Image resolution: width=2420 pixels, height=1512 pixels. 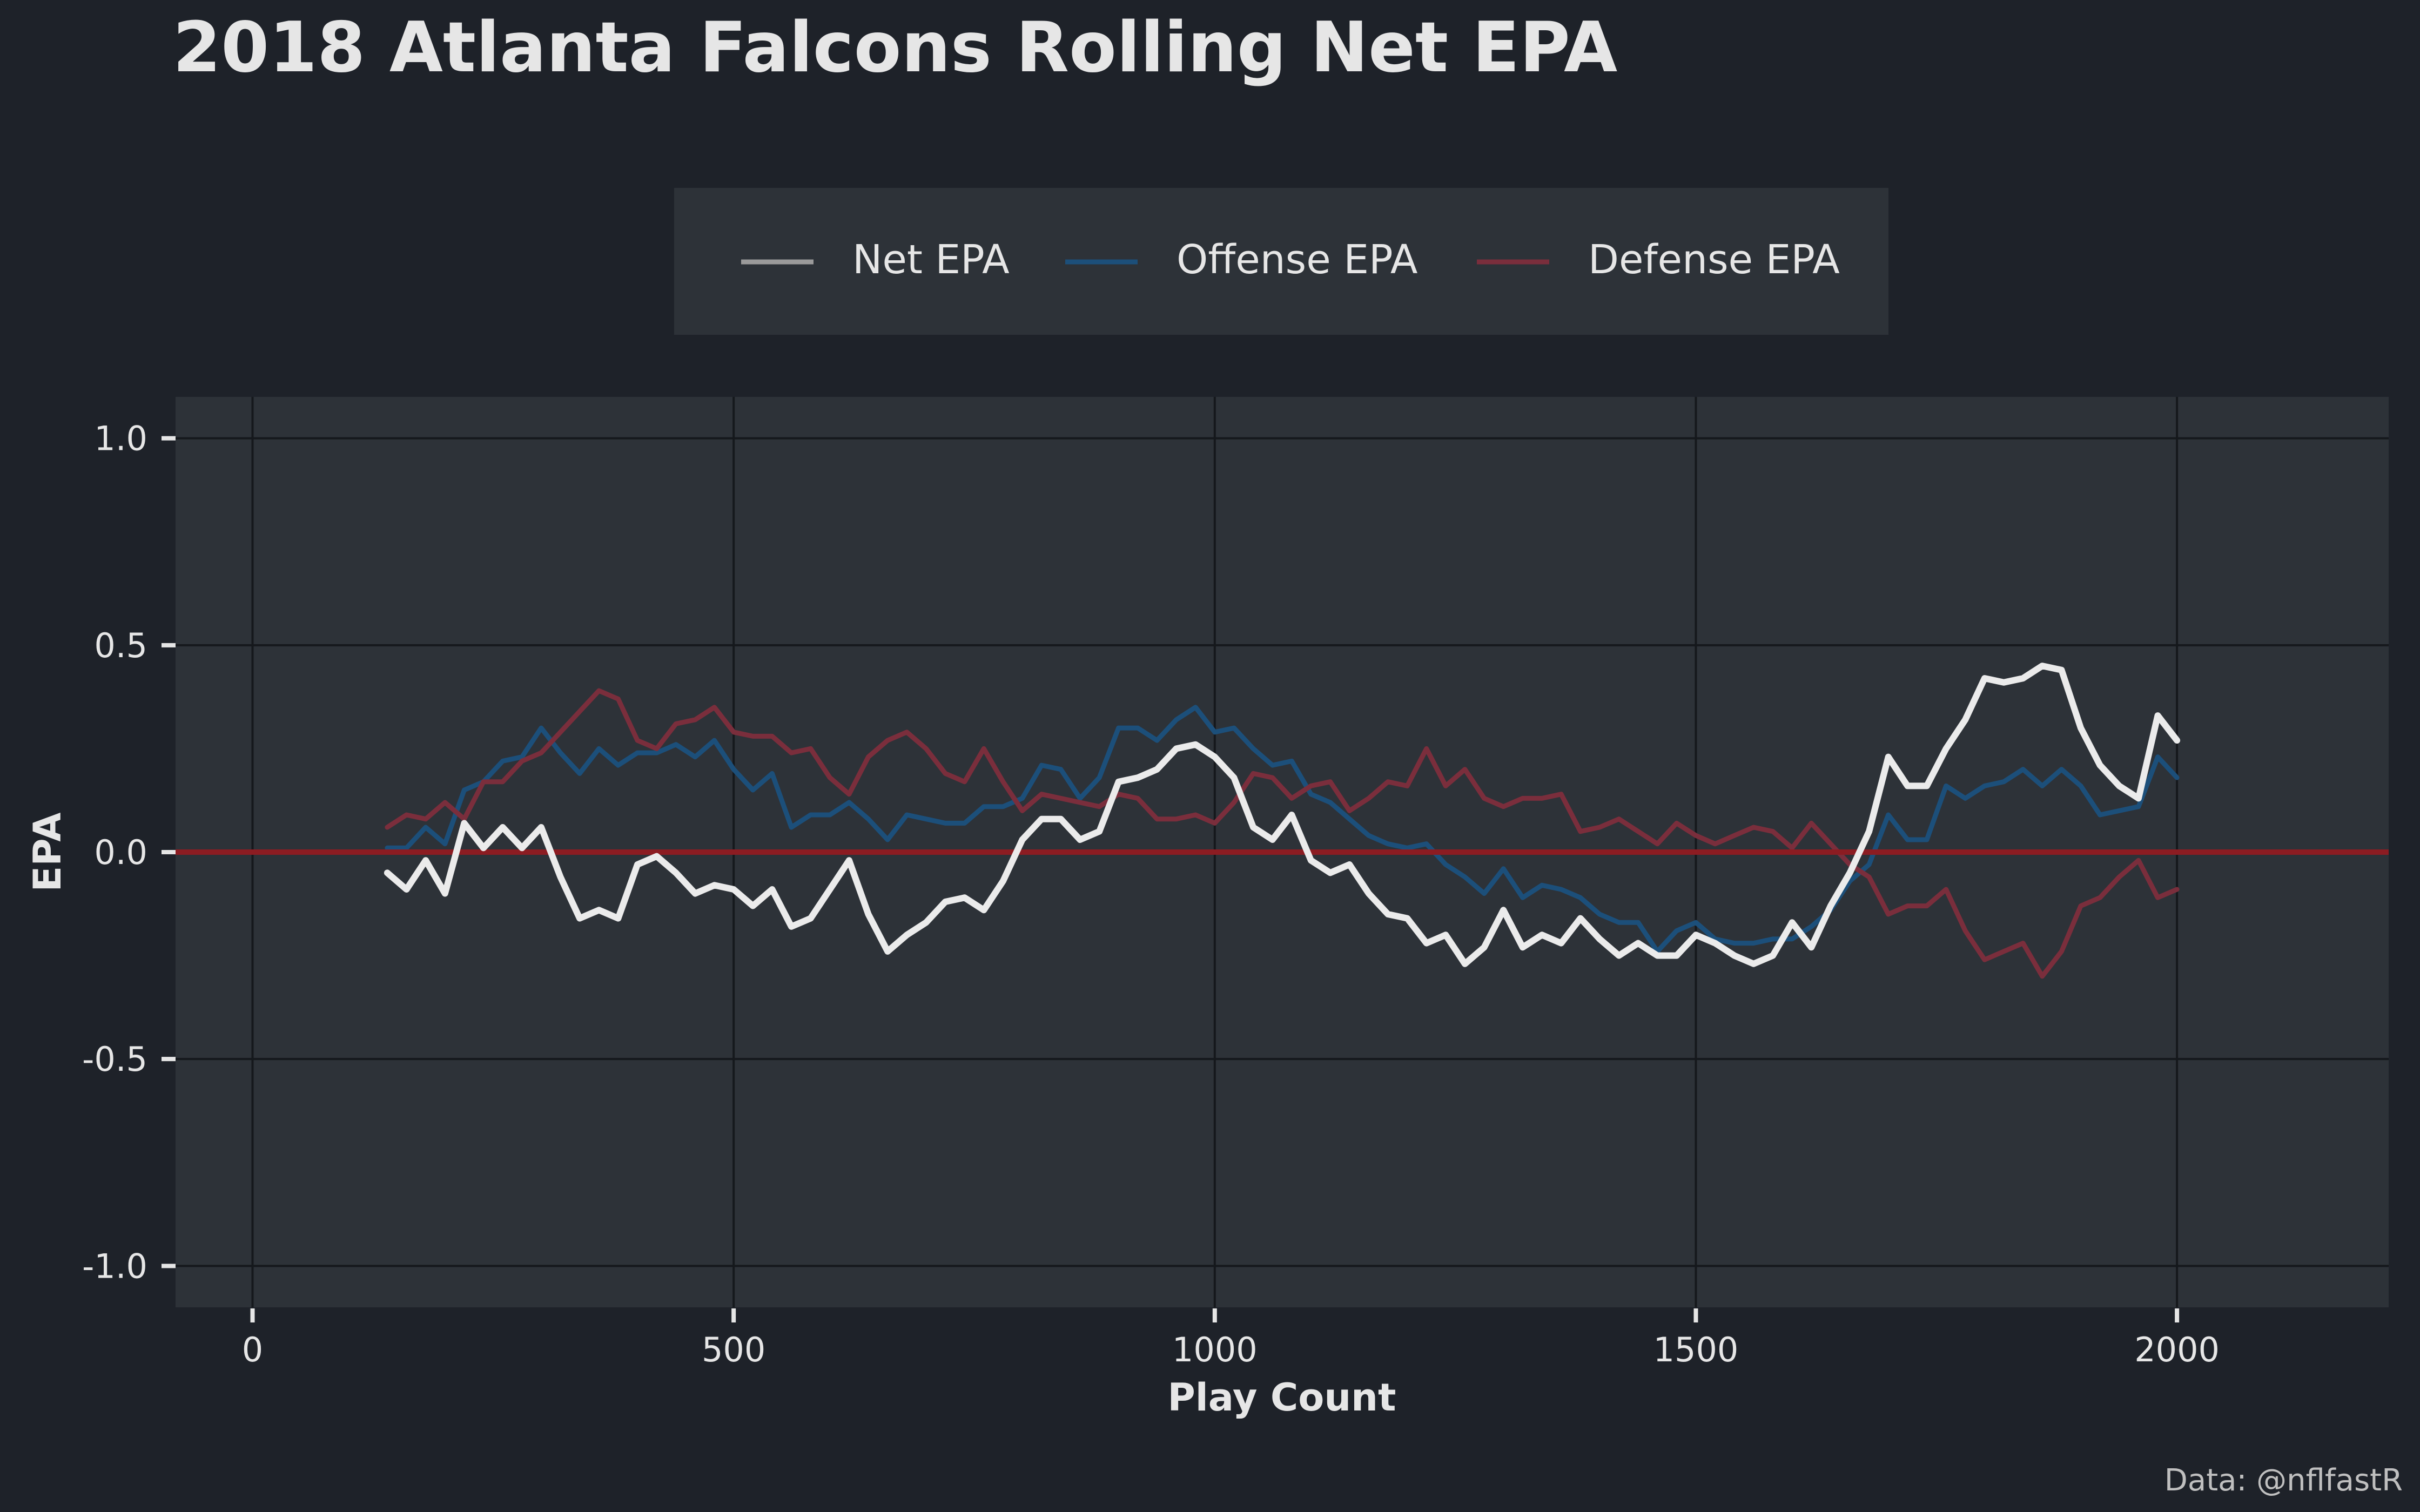 What do you see at coordinates (895, 48) in the screenshot?
I see `chart-title: 2018 Atlanta Falcons Rolling Net EPA` at bounding box center [895, 48].